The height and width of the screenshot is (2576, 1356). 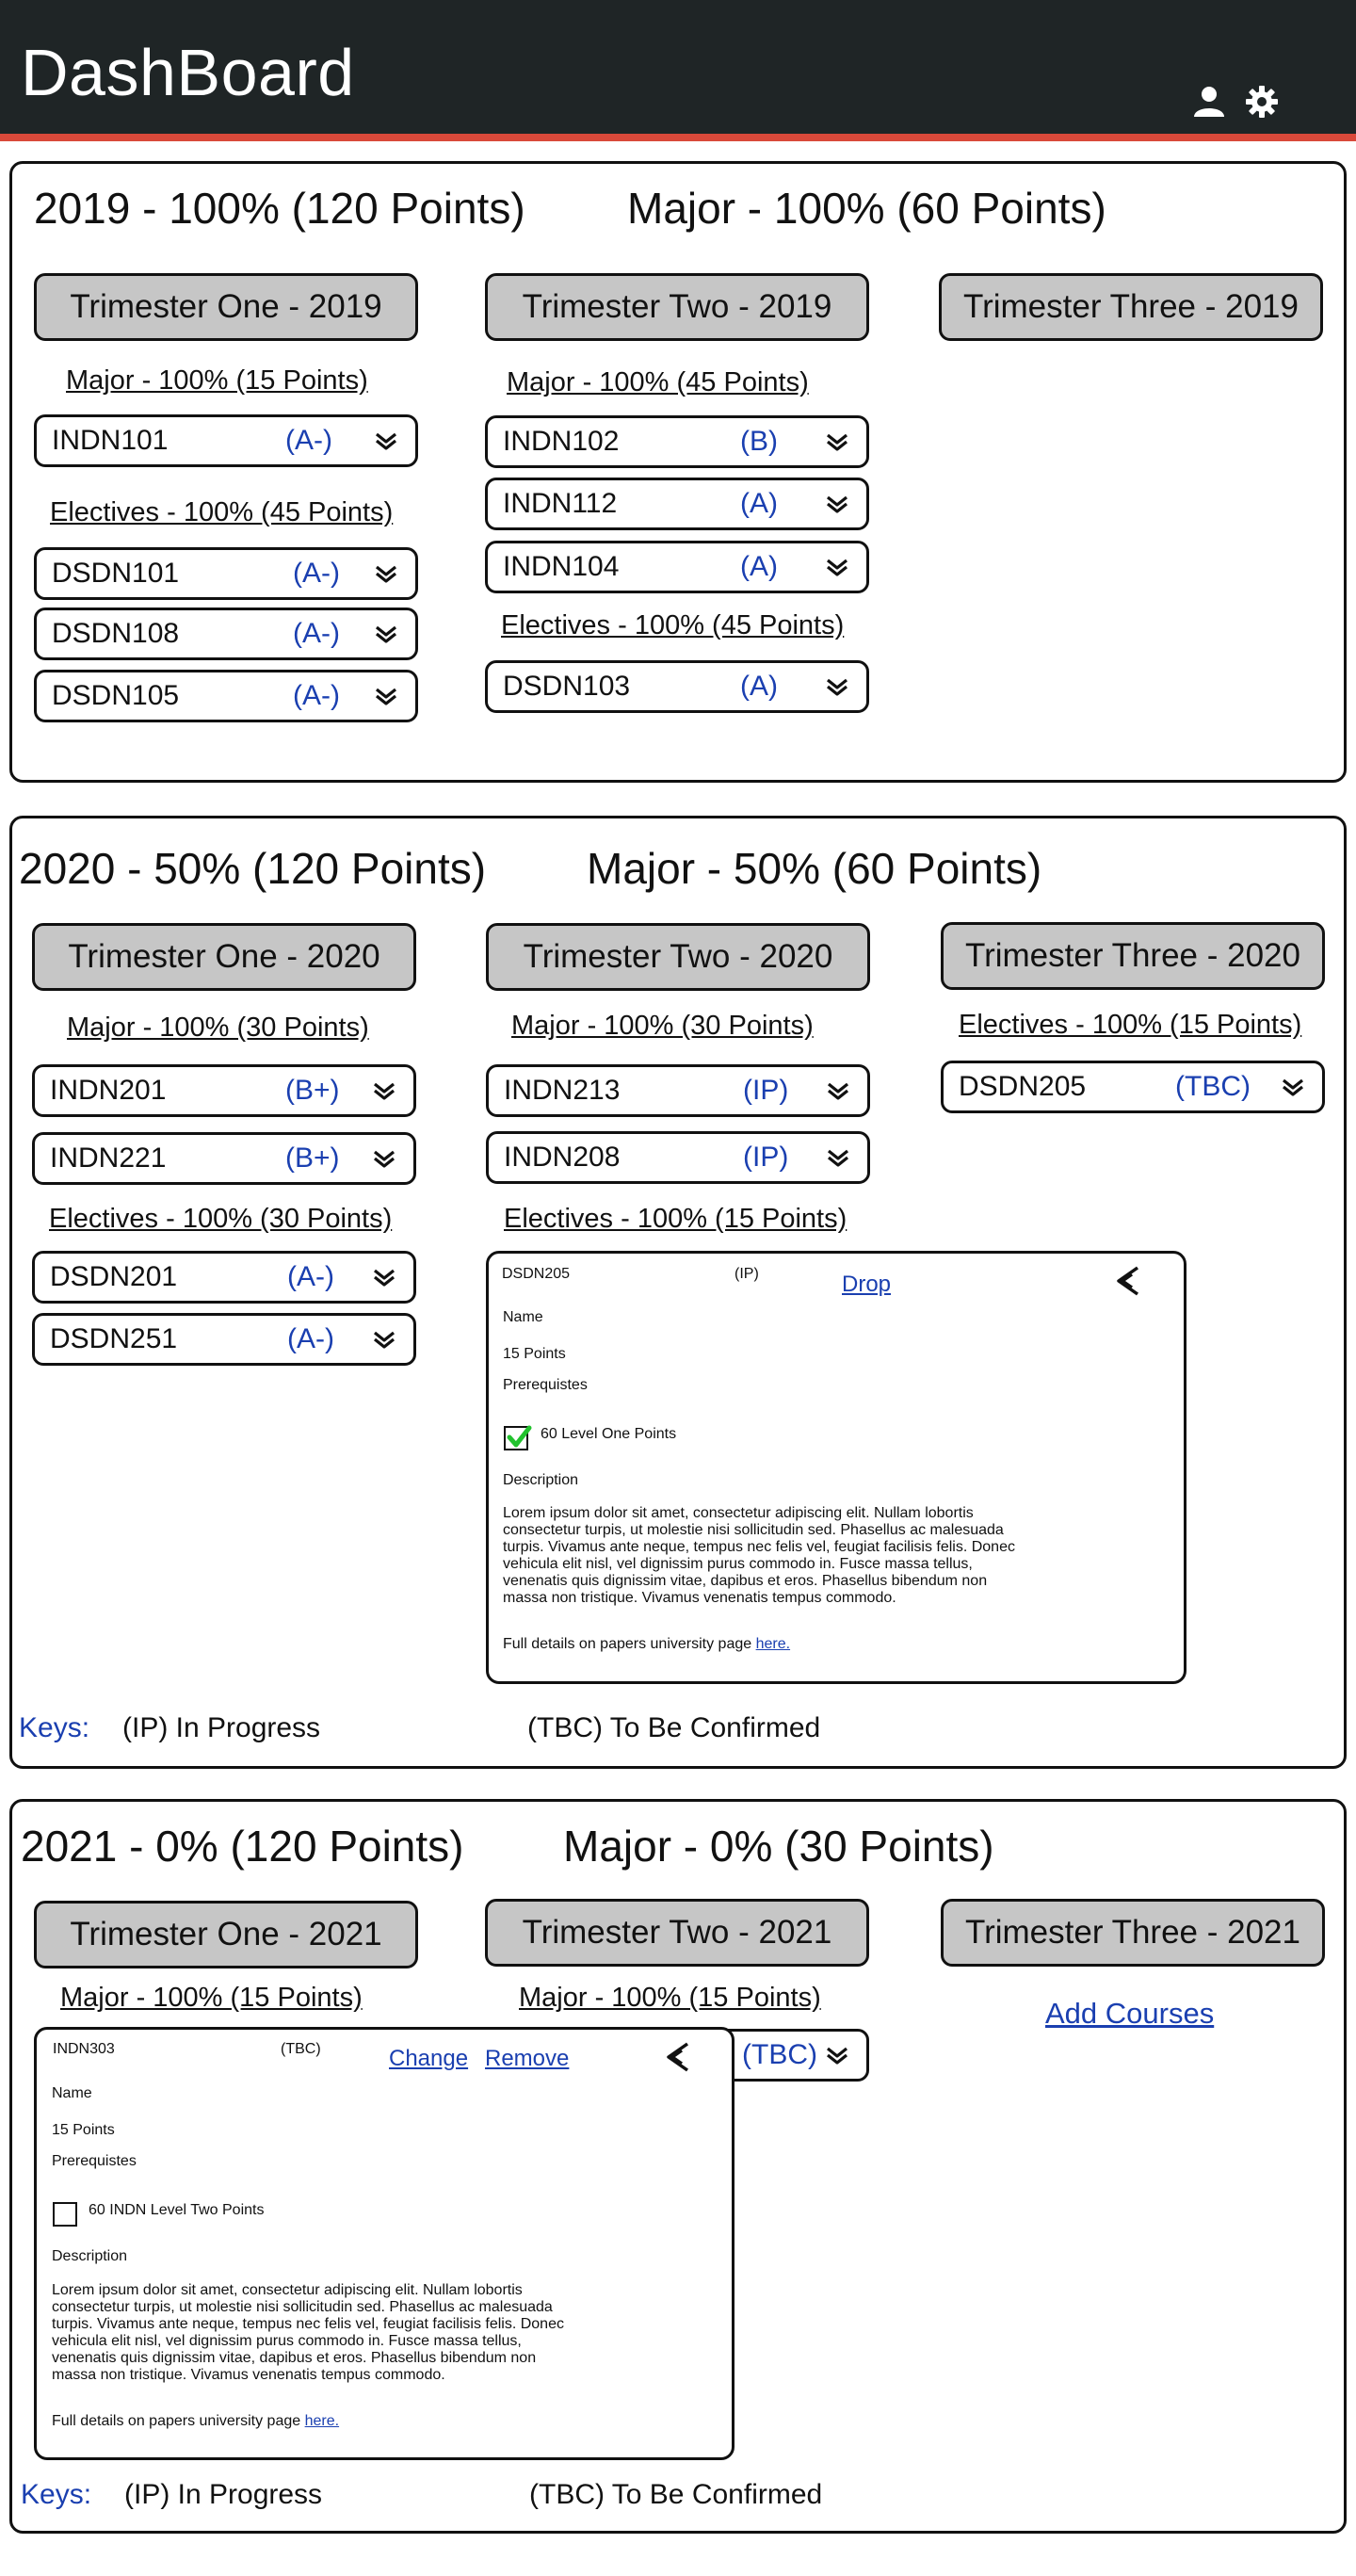 I want to click on drop-course-link: Drop, so click(x=867, y=1284).